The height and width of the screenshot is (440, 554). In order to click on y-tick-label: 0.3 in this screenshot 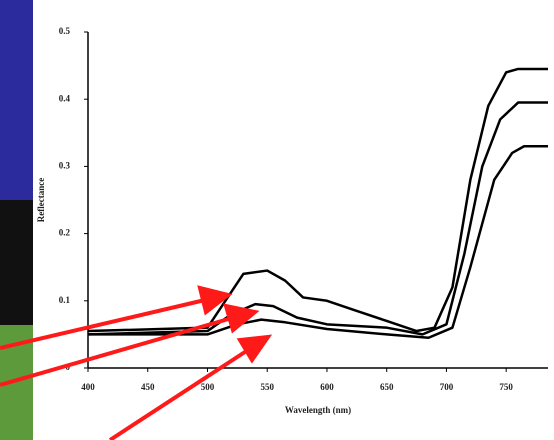, I will do `click(65, 165)`.